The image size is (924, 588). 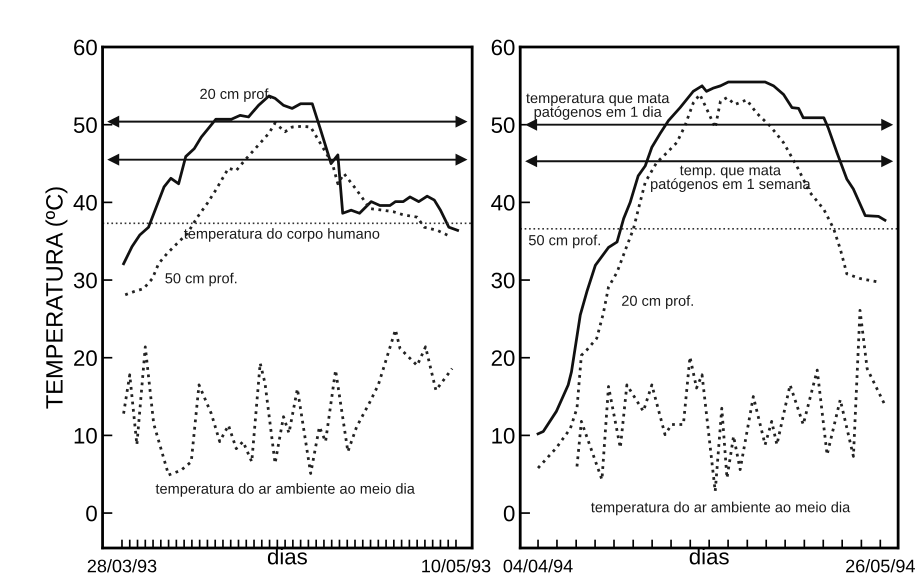 What do you see at coordinates (122, 565) in the screenshot?
I see `x-tick-label: 28/03/93` at bounding box center [122, 565].